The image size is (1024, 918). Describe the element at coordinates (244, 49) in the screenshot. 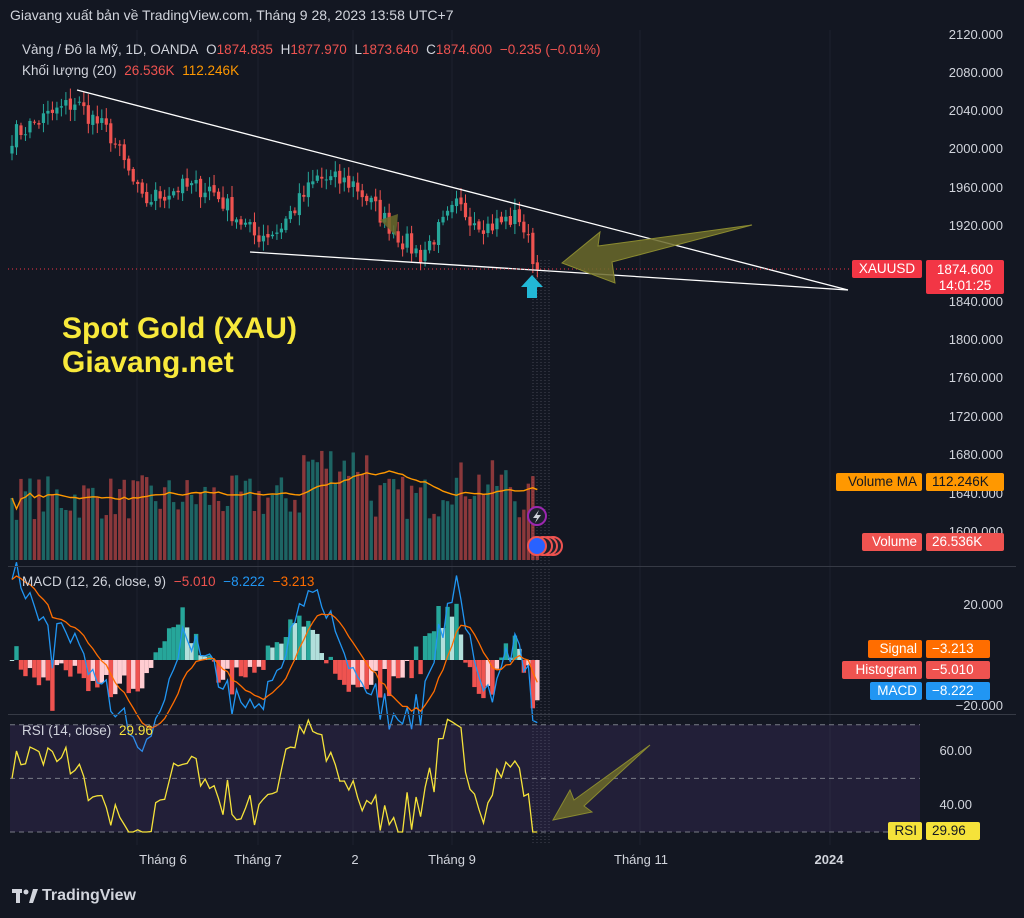

I see `open-value: 1874.835` at that location.